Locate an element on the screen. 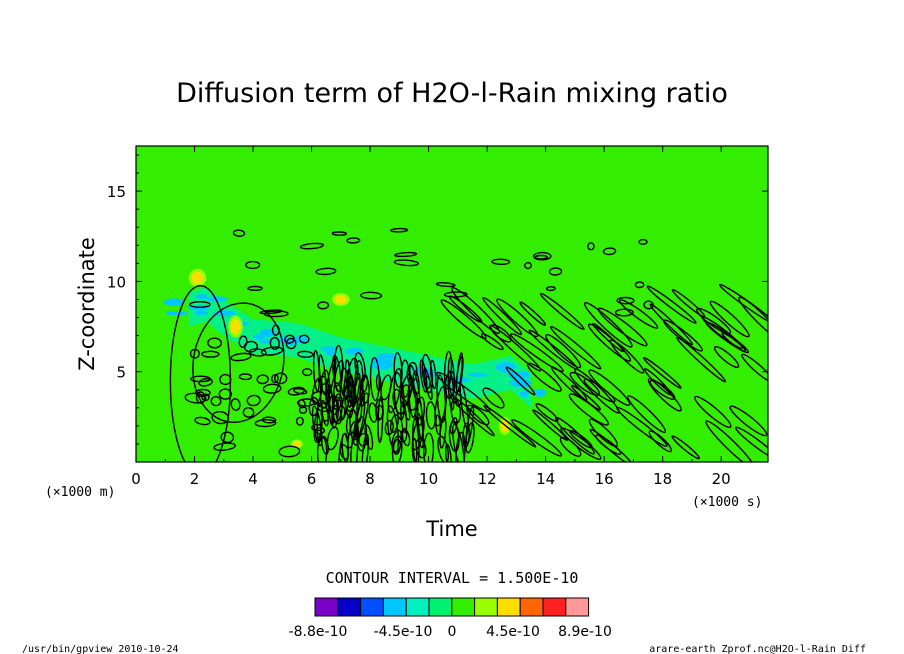 This screenshot has width=904, height=654. yellow-blob is located at coordinates (197, 277).